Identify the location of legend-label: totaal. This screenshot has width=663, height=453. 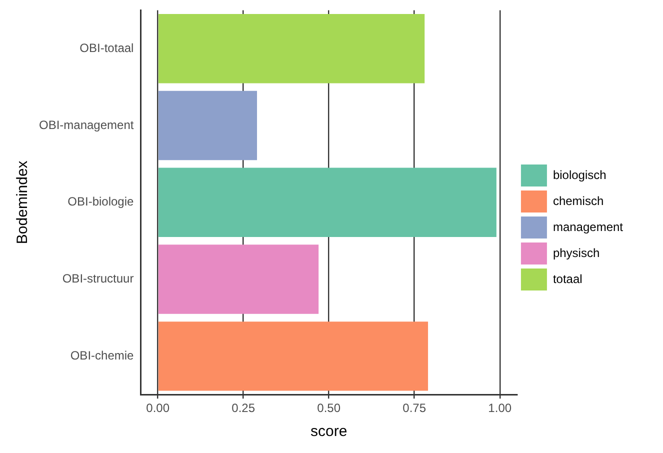
(567, 279).